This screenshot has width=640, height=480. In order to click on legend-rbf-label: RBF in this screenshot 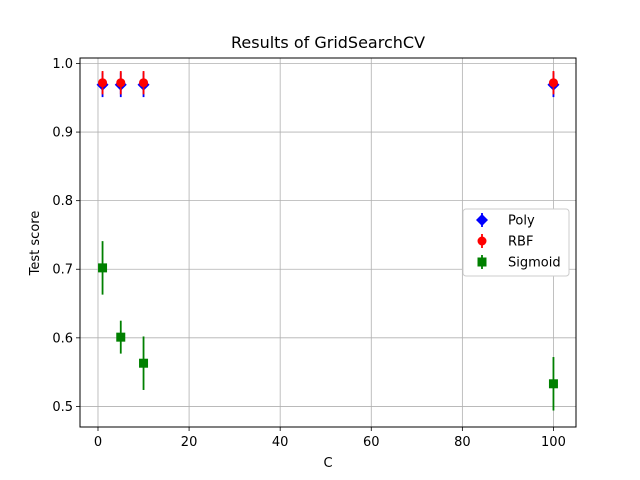, I will do `click(520, 242)`.